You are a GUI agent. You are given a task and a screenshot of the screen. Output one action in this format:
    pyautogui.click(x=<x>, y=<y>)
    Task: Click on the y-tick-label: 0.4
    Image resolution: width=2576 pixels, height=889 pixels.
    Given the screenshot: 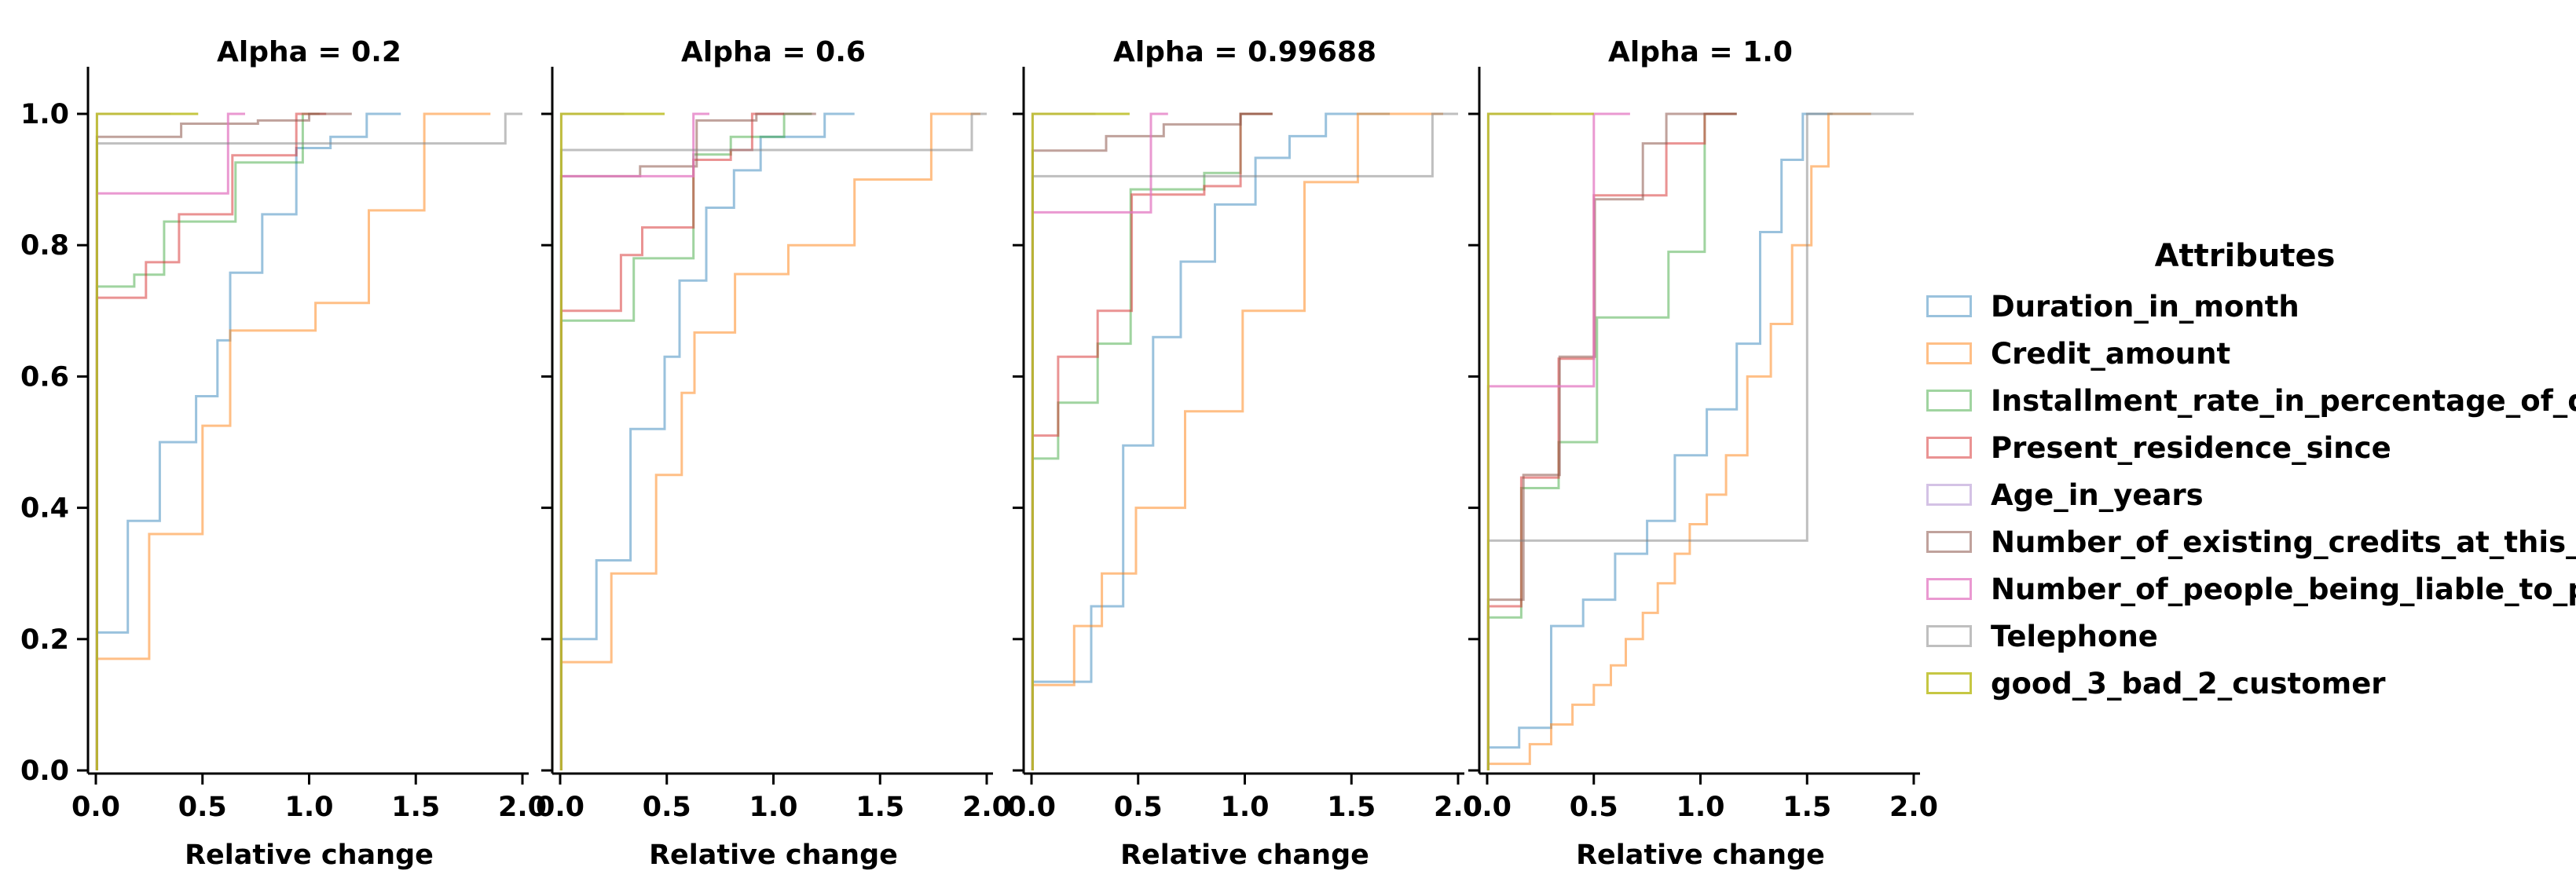 What is the action you would take?
    pyautogui.click(x=44, y=509)
    